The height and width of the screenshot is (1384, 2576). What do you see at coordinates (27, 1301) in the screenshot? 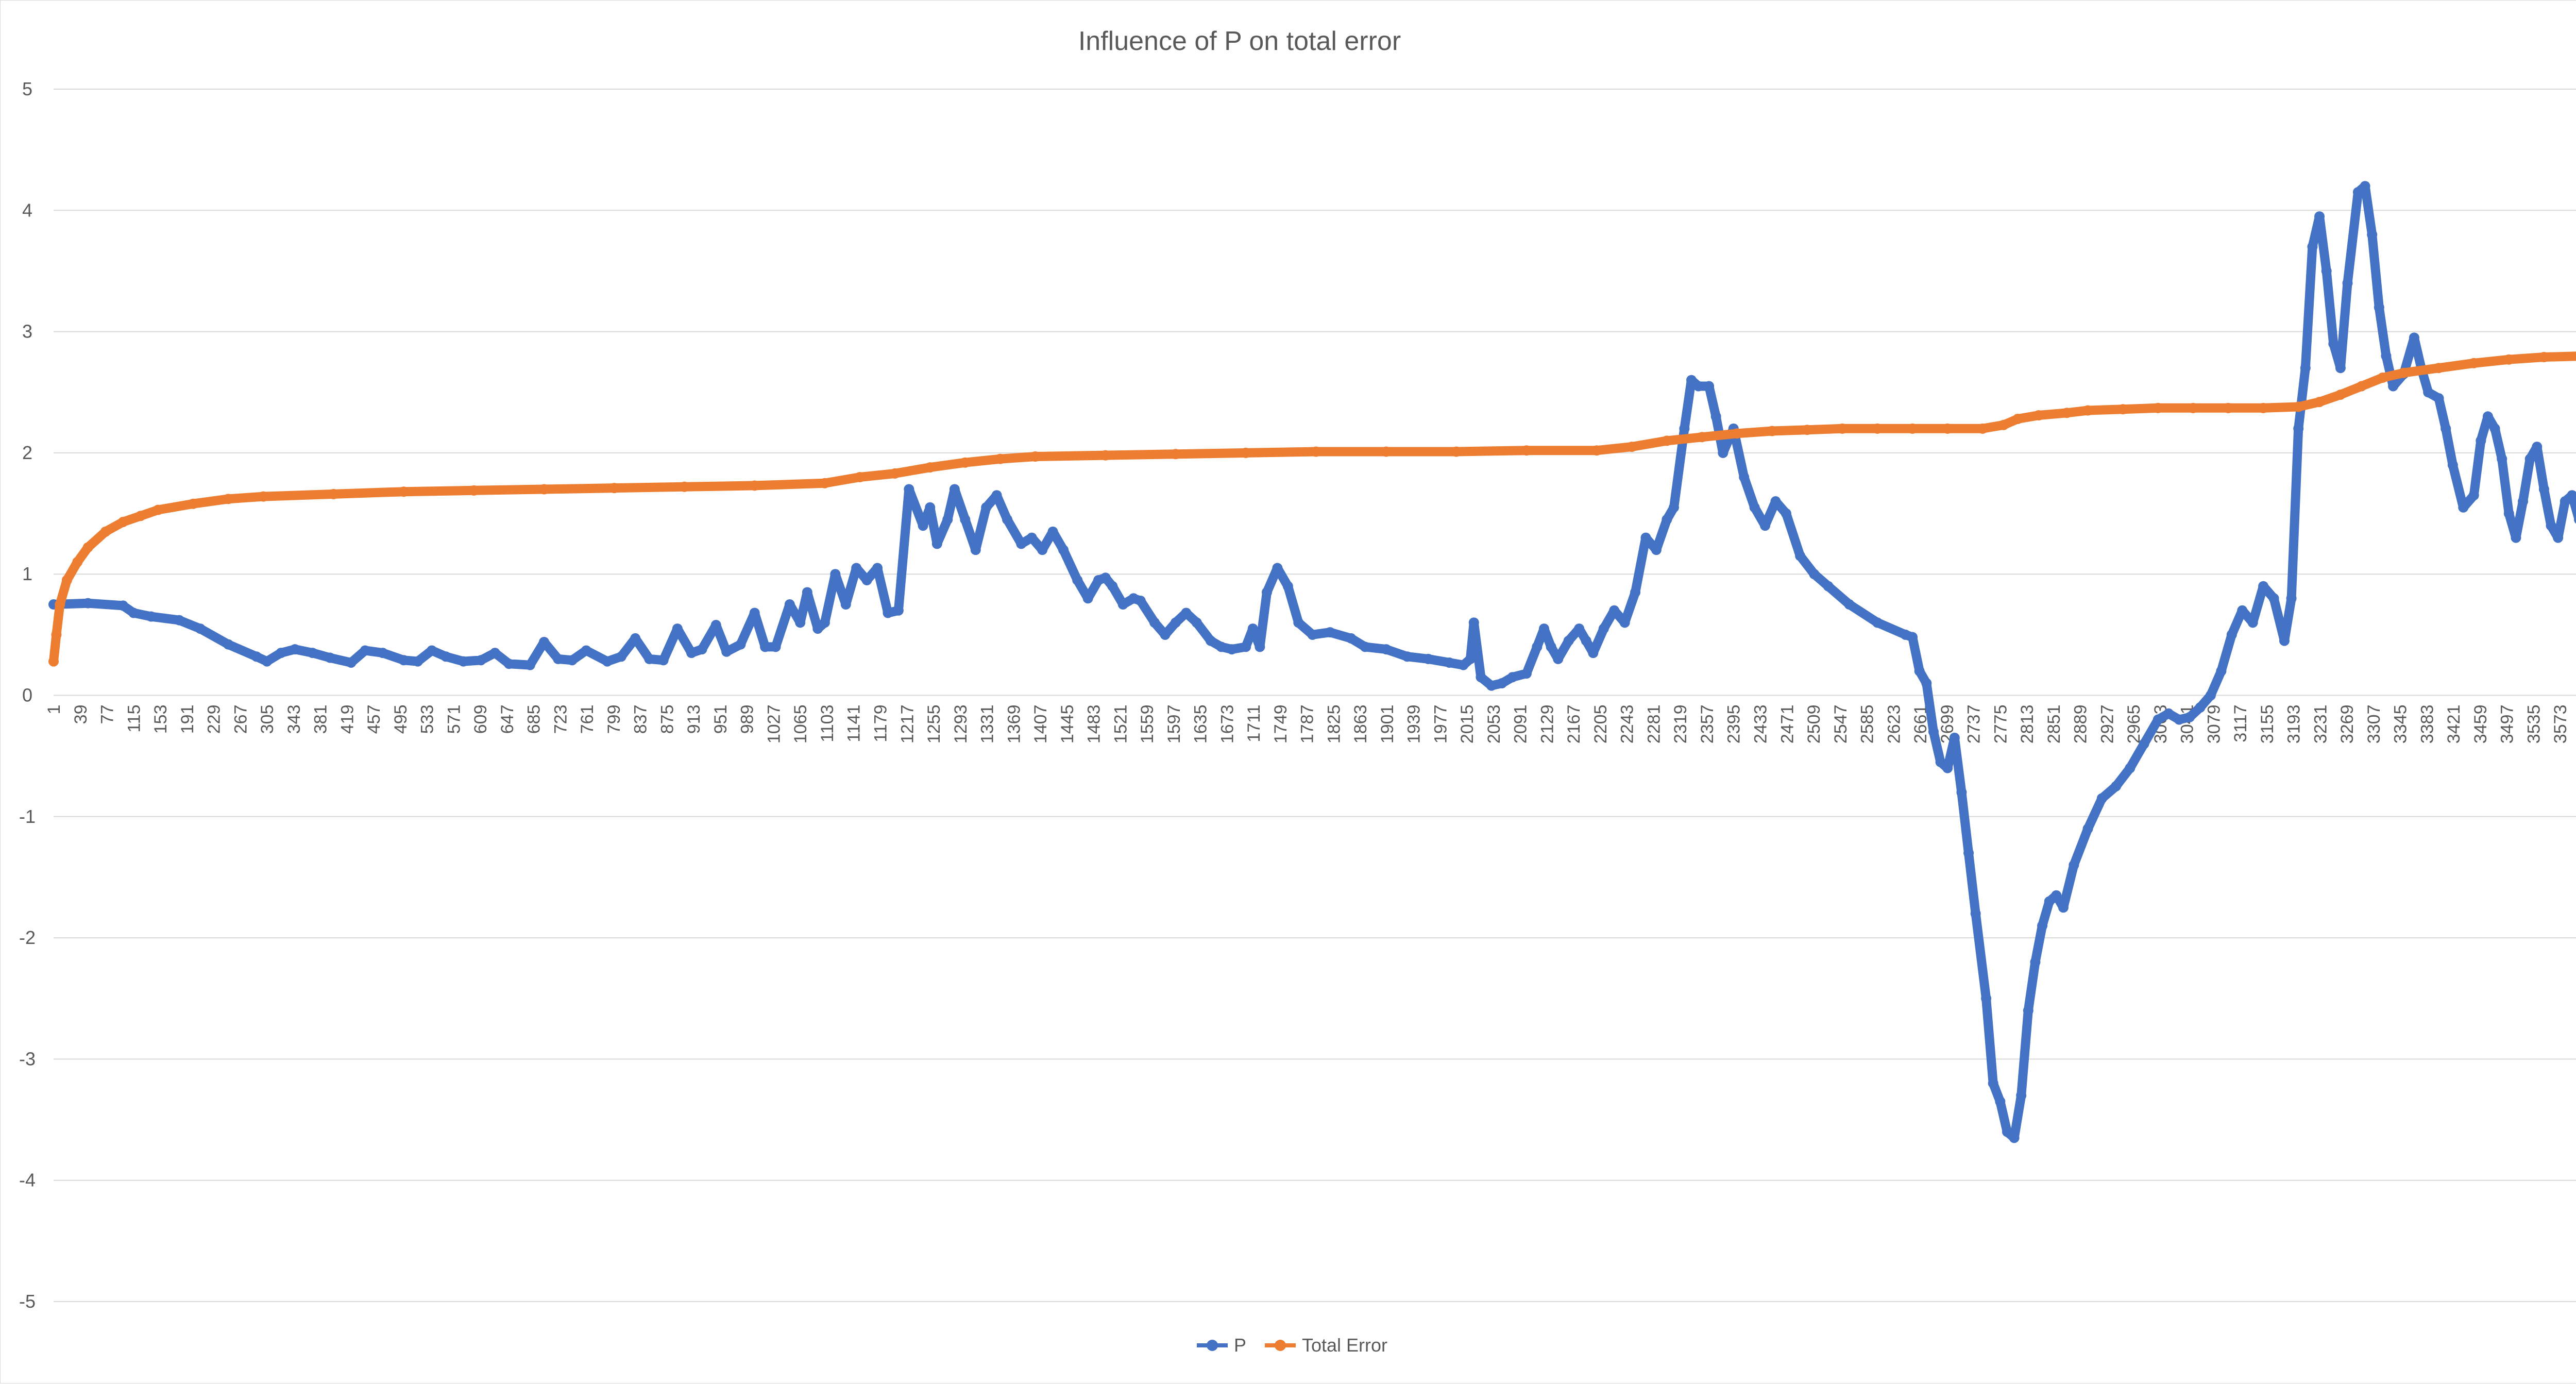
I see `y-tick-label: -5` at bounding box center [27, 1301].